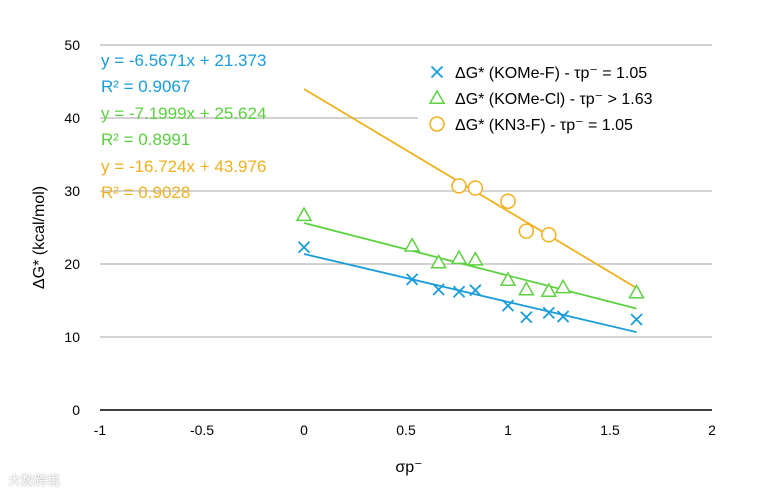  What do you see at coordinates (145, 139) in the screenshot?
I see `trendline-r-squared: R² = 0.8991` at bounding box center [145, 139].